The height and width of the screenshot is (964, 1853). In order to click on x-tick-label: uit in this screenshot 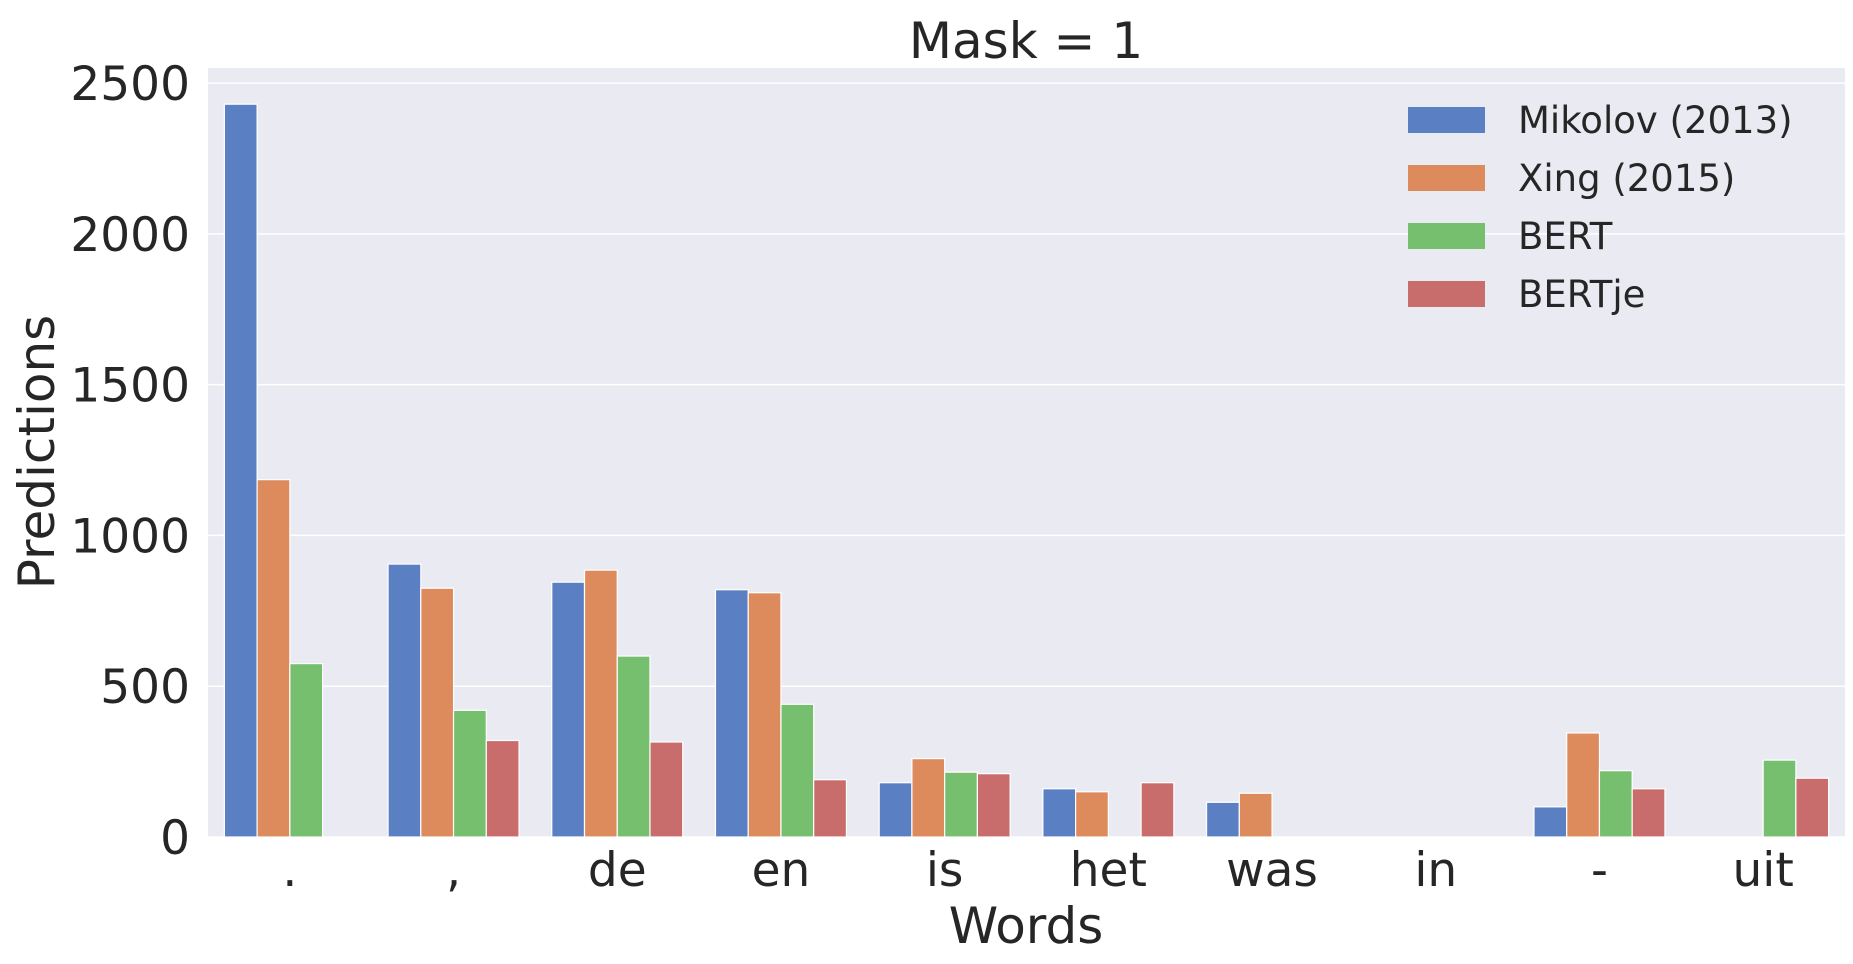, I will do `click(1763, 870)`.